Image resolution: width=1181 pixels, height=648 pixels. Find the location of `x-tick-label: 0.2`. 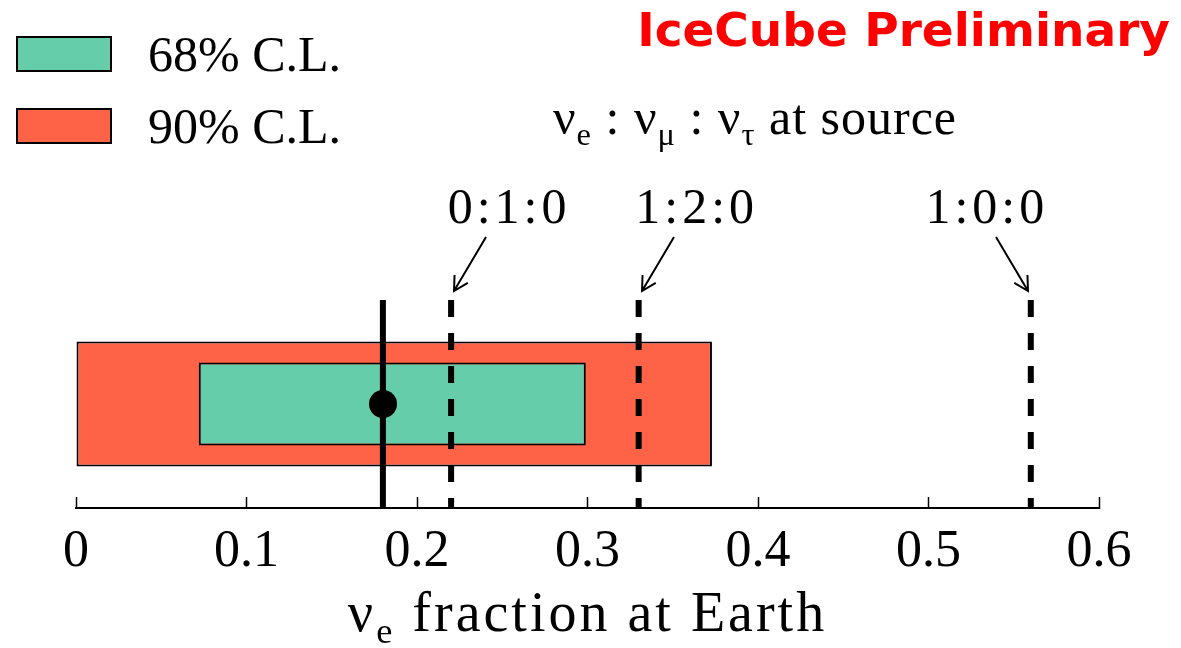

x-tick-label: 0.2 is located at coordinates (417, 548).